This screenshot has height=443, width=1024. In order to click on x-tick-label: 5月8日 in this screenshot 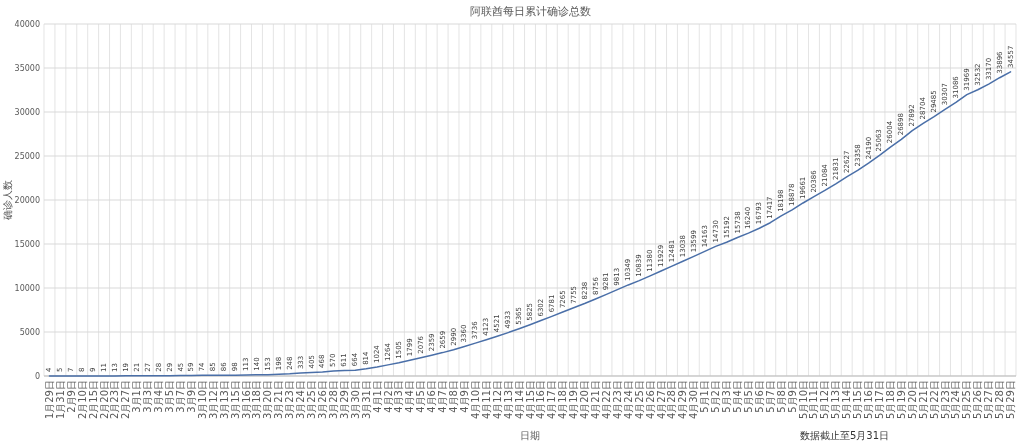, I will do `click(781, 396)`.